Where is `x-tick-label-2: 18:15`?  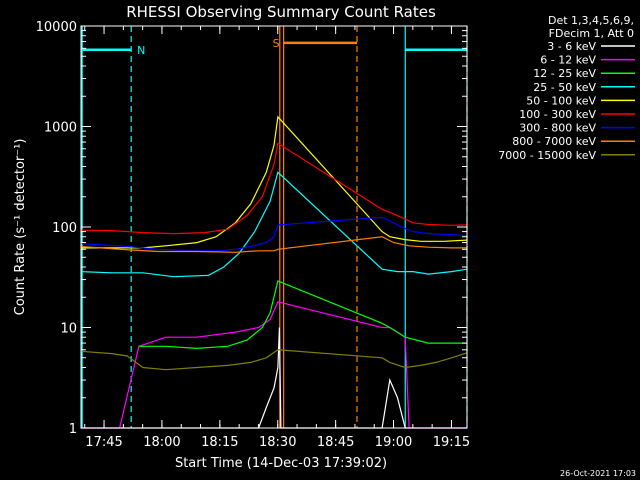
x-tick-label-2: 18:15 is located at coordinates (219, 442).